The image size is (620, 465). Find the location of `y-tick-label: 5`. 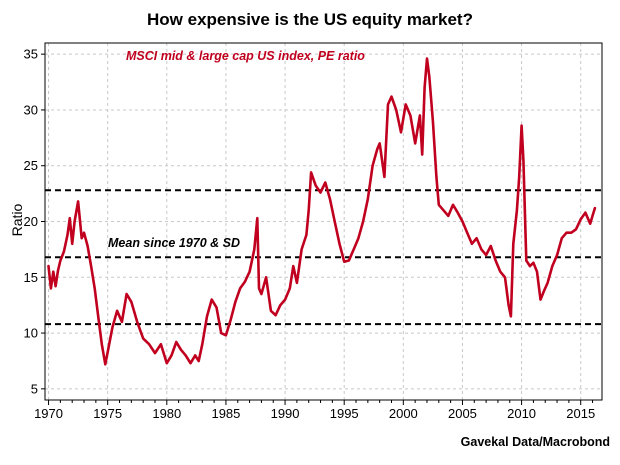

y-tick-label: 5 is located at coordinates (34, 388).